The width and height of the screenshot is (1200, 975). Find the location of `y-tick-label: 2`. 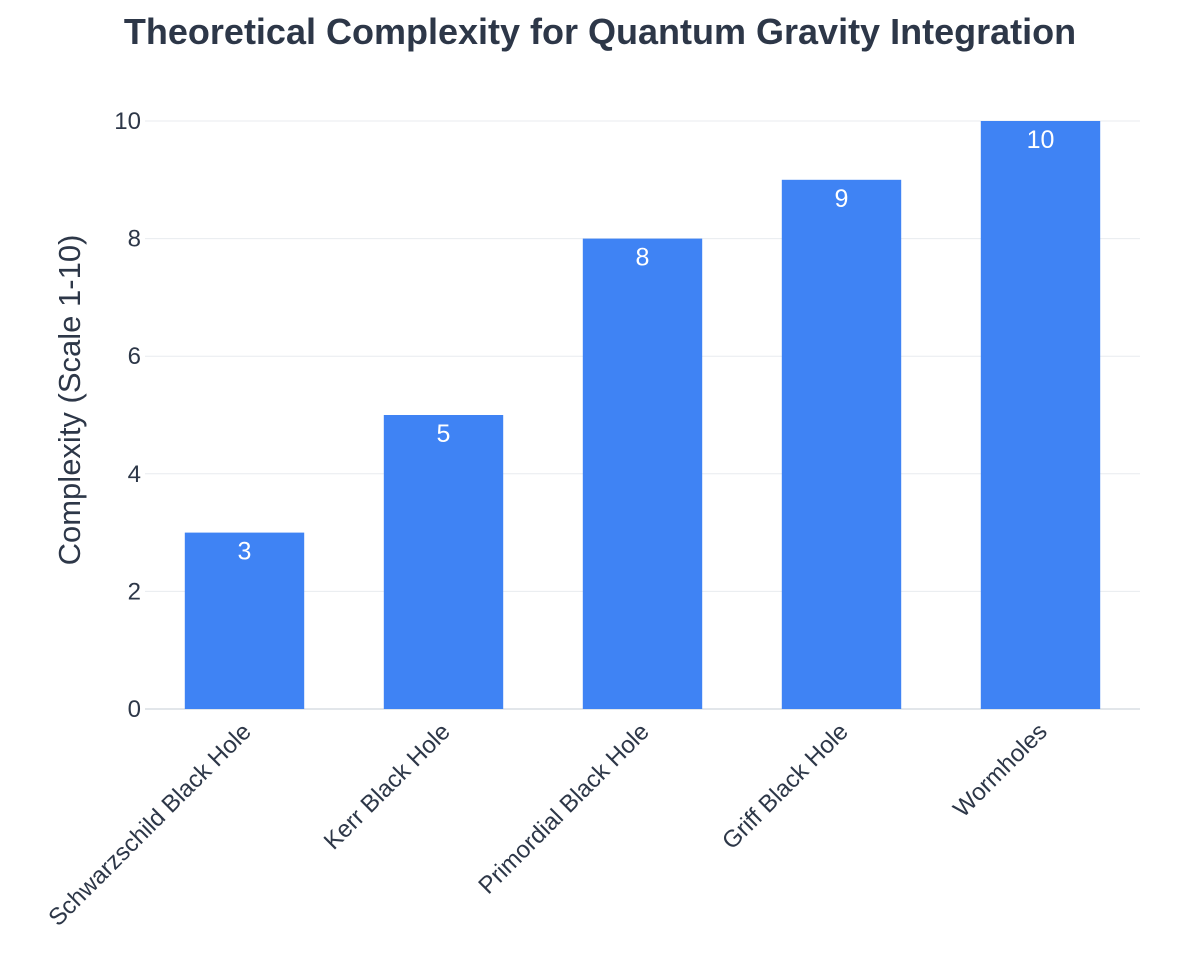

y-tick-label: 2 is located at coordinates (134, 591).